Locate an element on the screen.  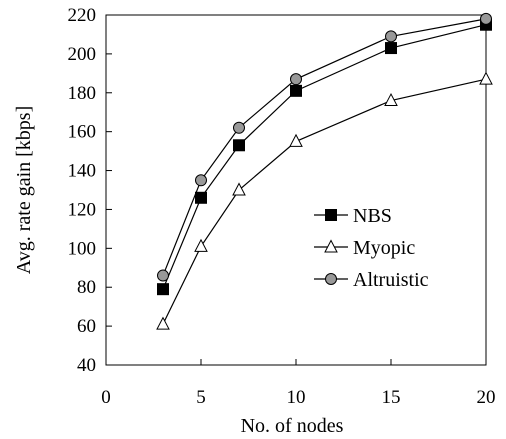
legend-item-nbs: NBS is located at coordinates (353, 216).